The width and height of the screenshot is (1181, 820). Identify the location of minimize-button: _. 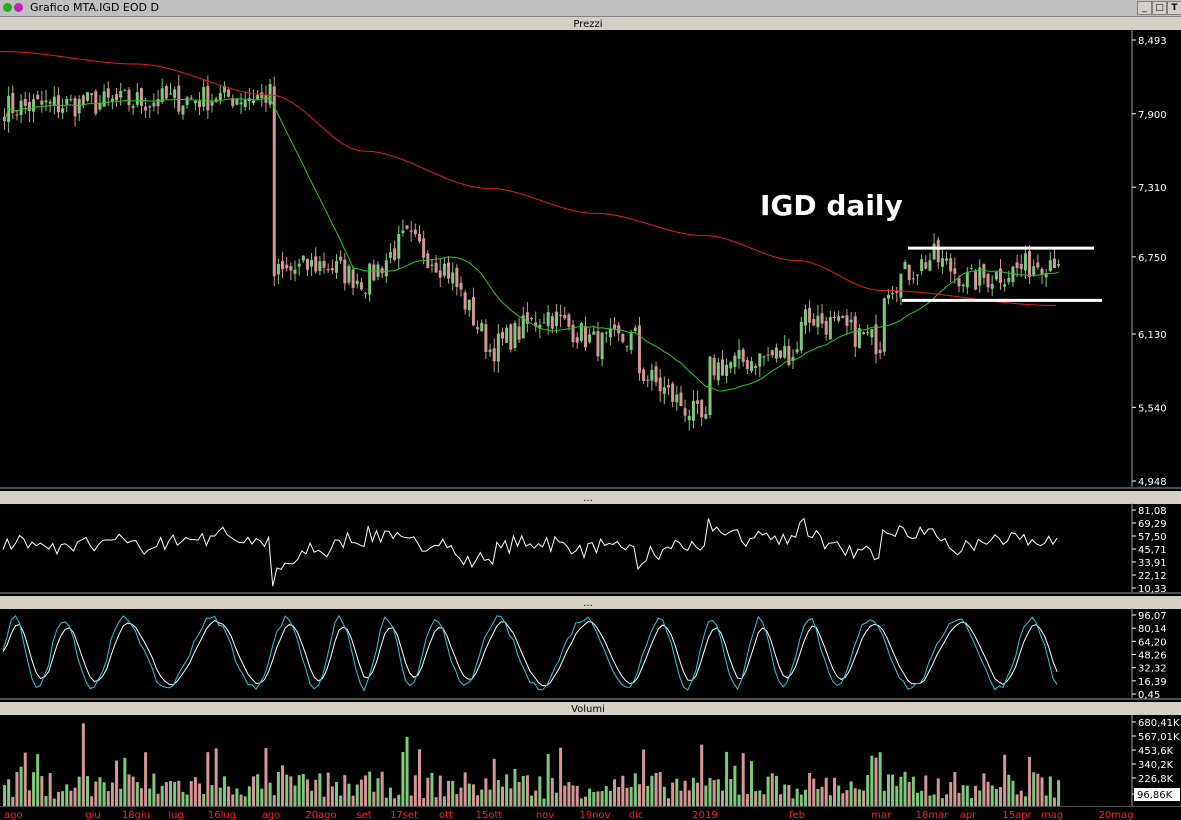
(1144, 8).